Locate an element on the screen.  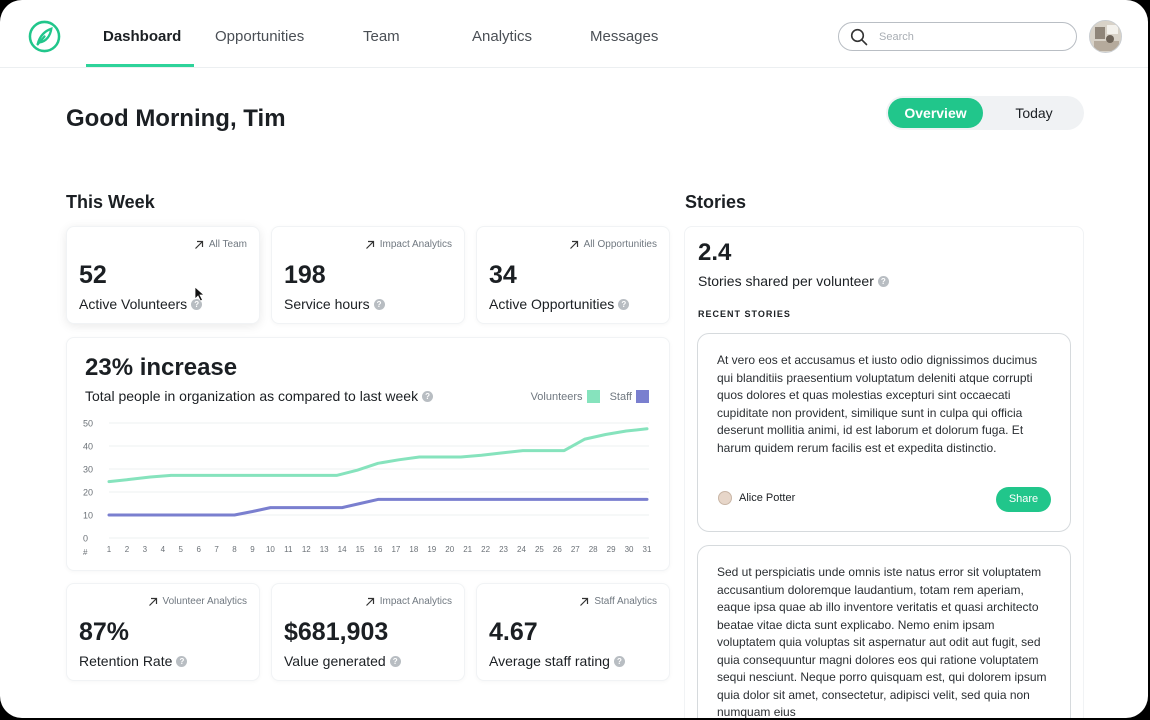
x-tick-label: 6 is located at coordinates (198, 549).